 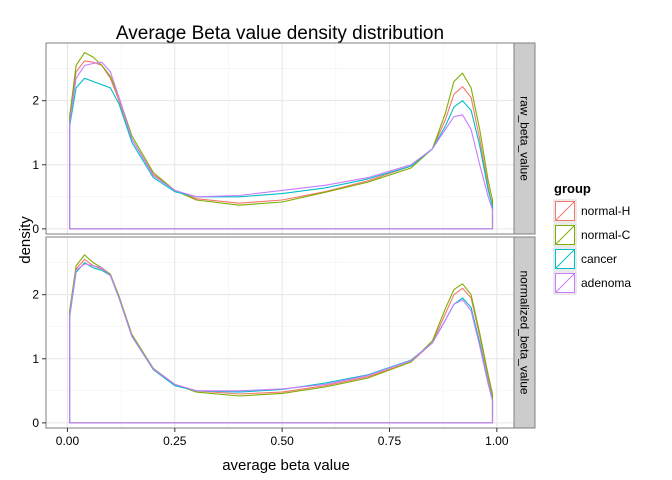 I want to click on legend: group normal-H normal-C cancer adenoma, so click(x=592, y=238).